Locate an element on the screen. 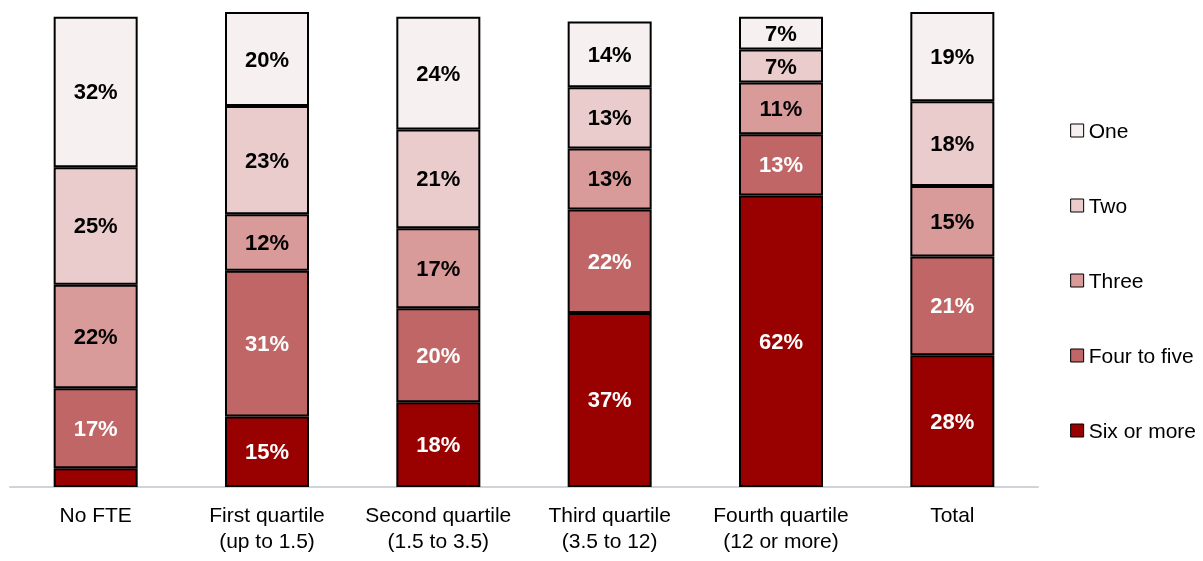 Image resolution: width=1203 pixels, height=561 pixels. x-tick-label: Second quartile (1.5 to 3.5) is located at coordinates (438, 527).